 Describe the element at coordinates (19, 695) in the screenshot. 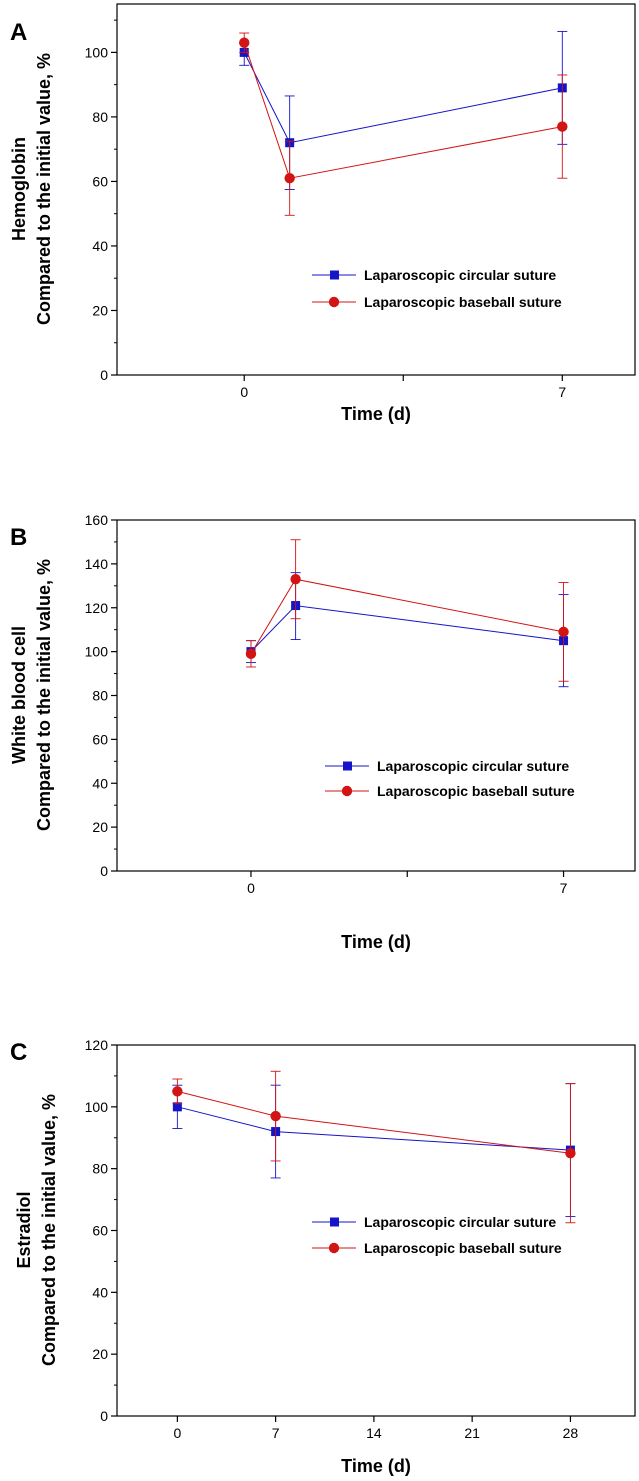

I see `y-axis-label-line1: White blood cell` at that location.